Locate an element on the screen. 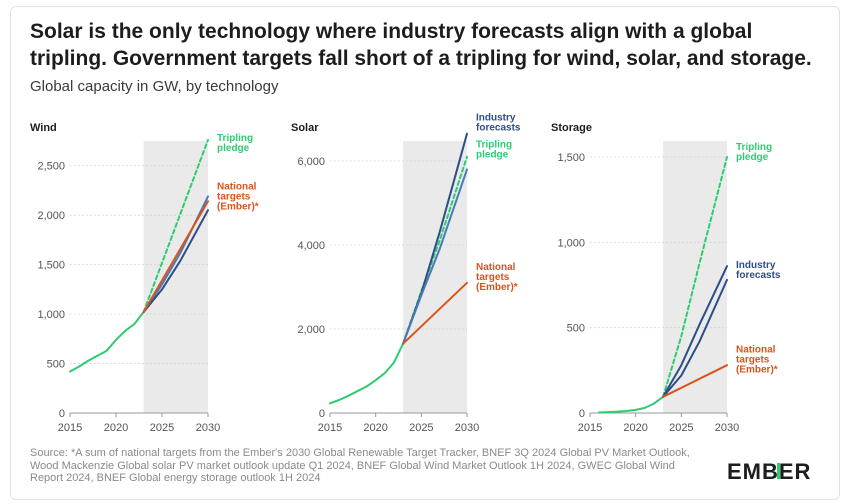 The height and width of the screenshot is (504, 850). chart-subtitle: Global capacity in GW, by technology is located at coordinates (154, 86).